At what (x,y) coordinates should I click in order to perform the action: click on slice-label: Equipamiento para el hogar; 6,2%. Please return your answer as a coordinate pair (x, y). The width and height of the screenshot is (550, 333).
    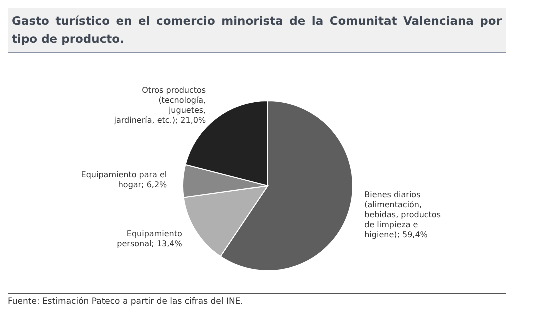
    Looking at the image, I should click on (124, 180).